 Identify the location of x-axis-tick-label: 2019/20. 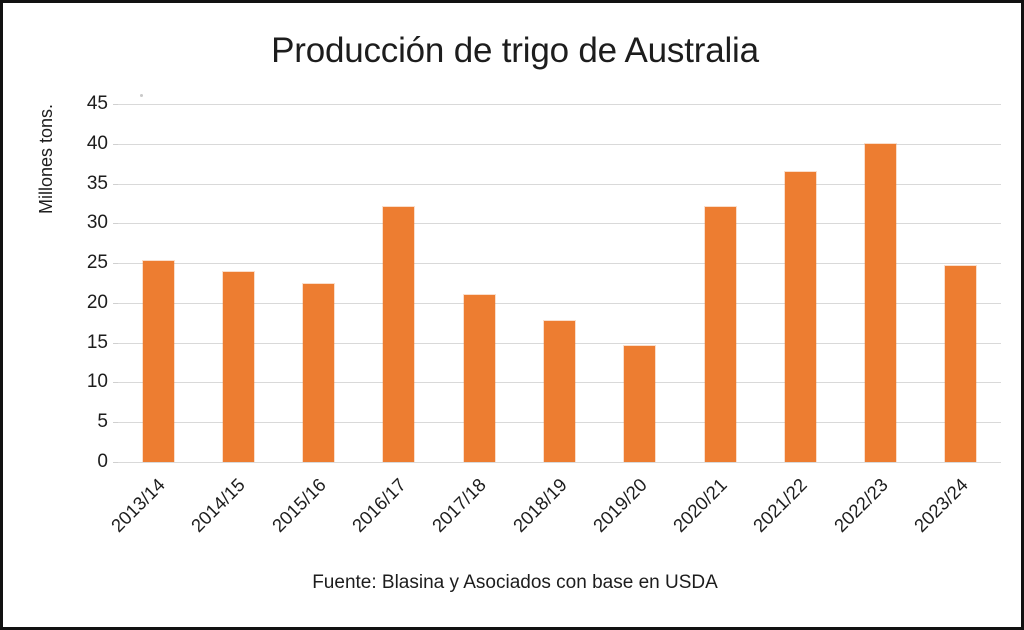
(619, 505).